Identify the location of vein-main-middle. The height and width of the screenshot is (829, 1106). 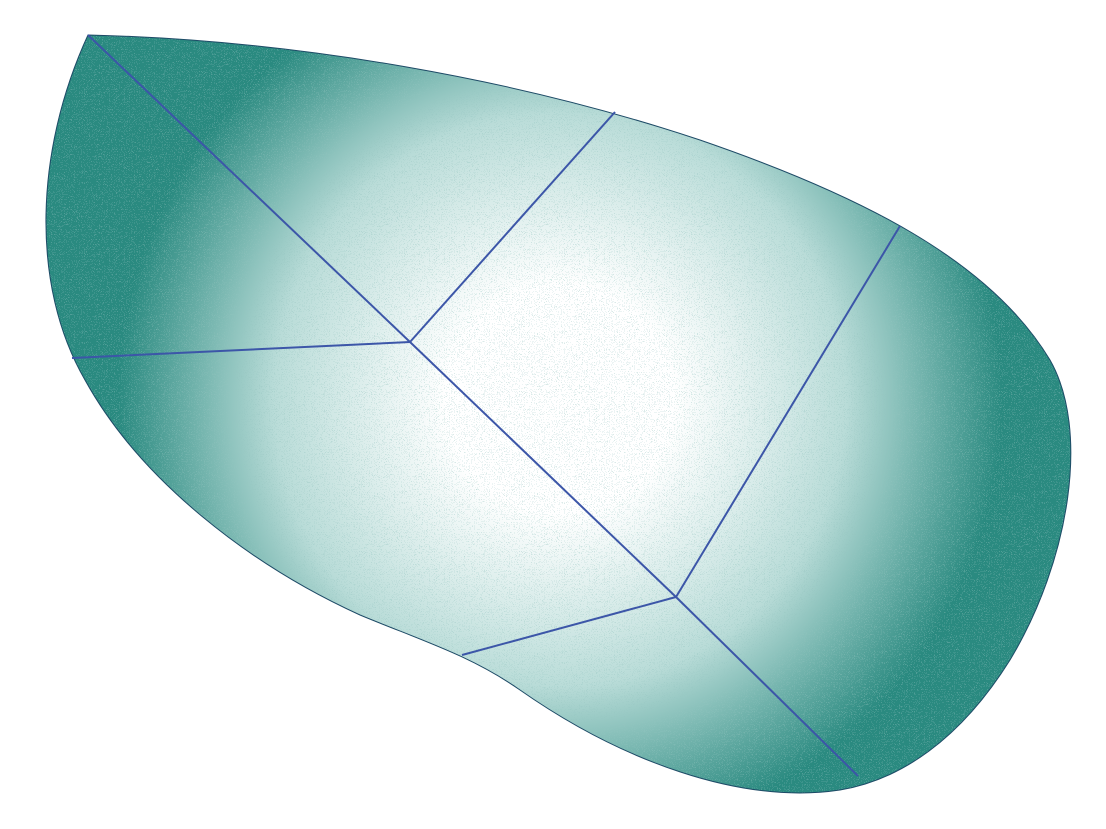
(543, 469).